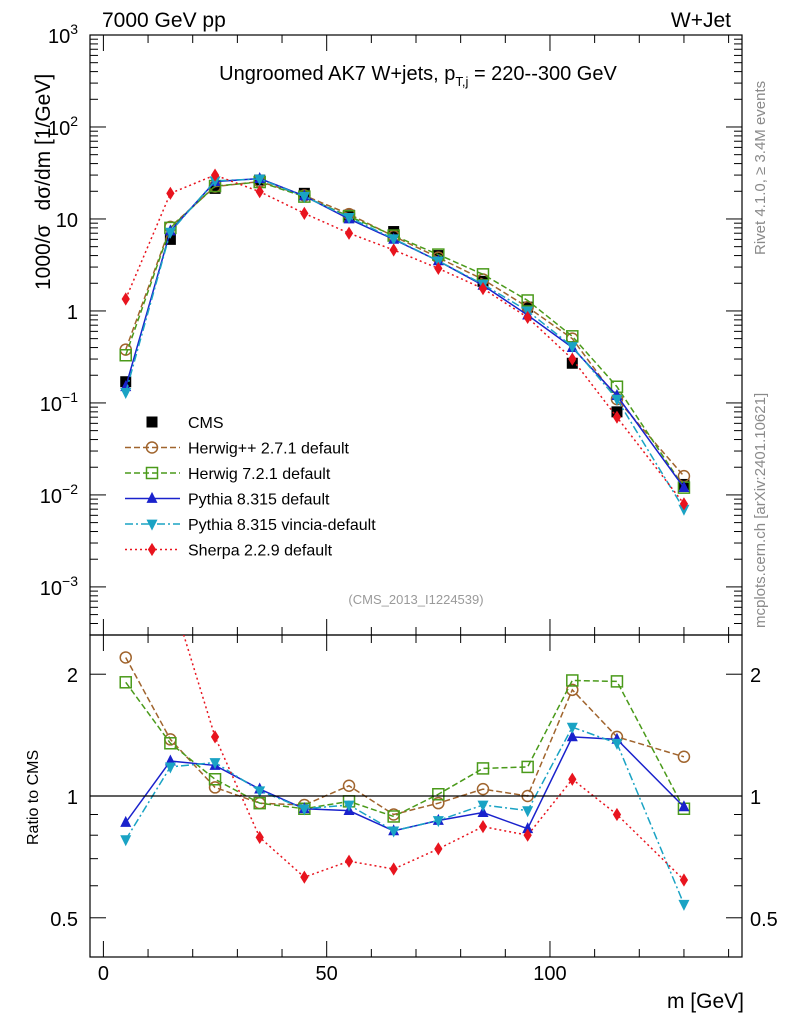 This screenshot has width=786, height=1024. What do you see at coordinates (103, 974) in the screenshot?
I see `x-tick-label: 0` at bounding box center [103, 974].